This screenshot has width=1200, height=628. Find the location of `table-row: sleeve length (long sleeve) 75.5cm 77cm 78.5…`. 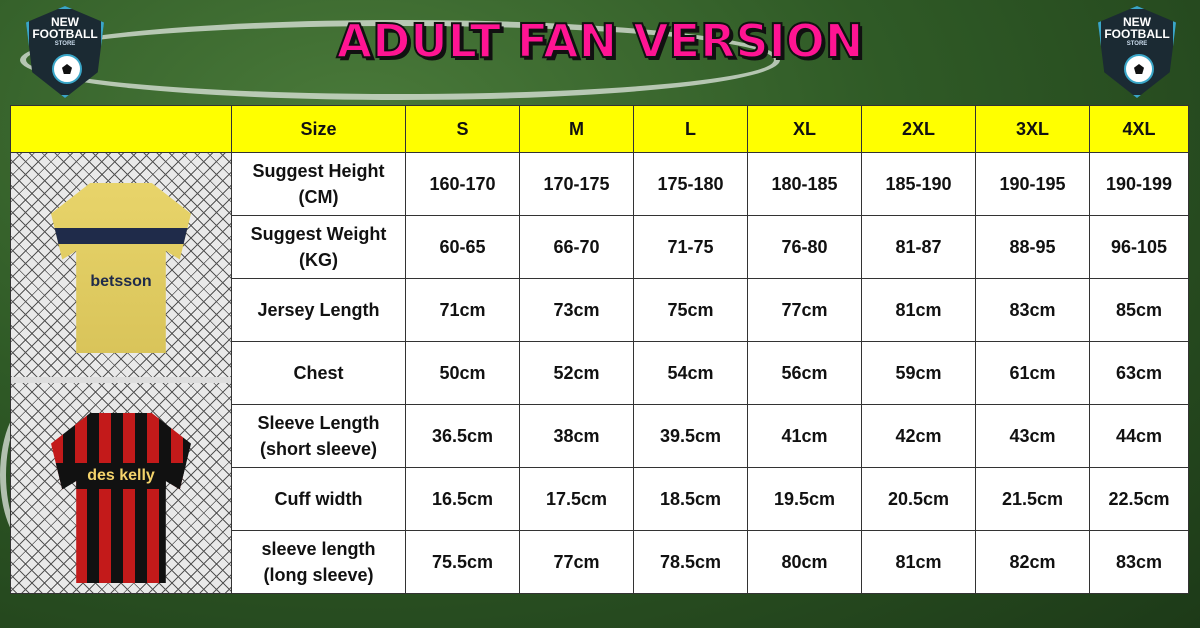

table-row: sleeve length (long sleeve) 75.5cm 77cm 78.5… is located at coordinates (600, 562).